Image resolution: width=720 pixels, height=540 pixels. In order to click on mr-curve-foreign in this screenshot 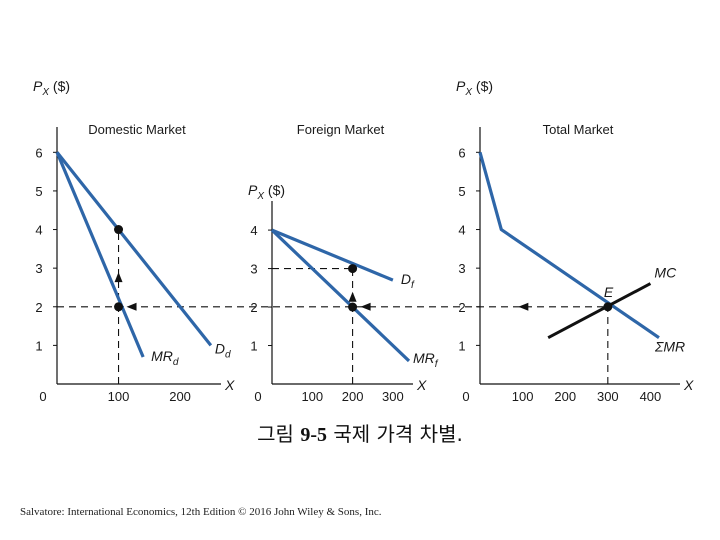, I will do `click(340, 295)`.